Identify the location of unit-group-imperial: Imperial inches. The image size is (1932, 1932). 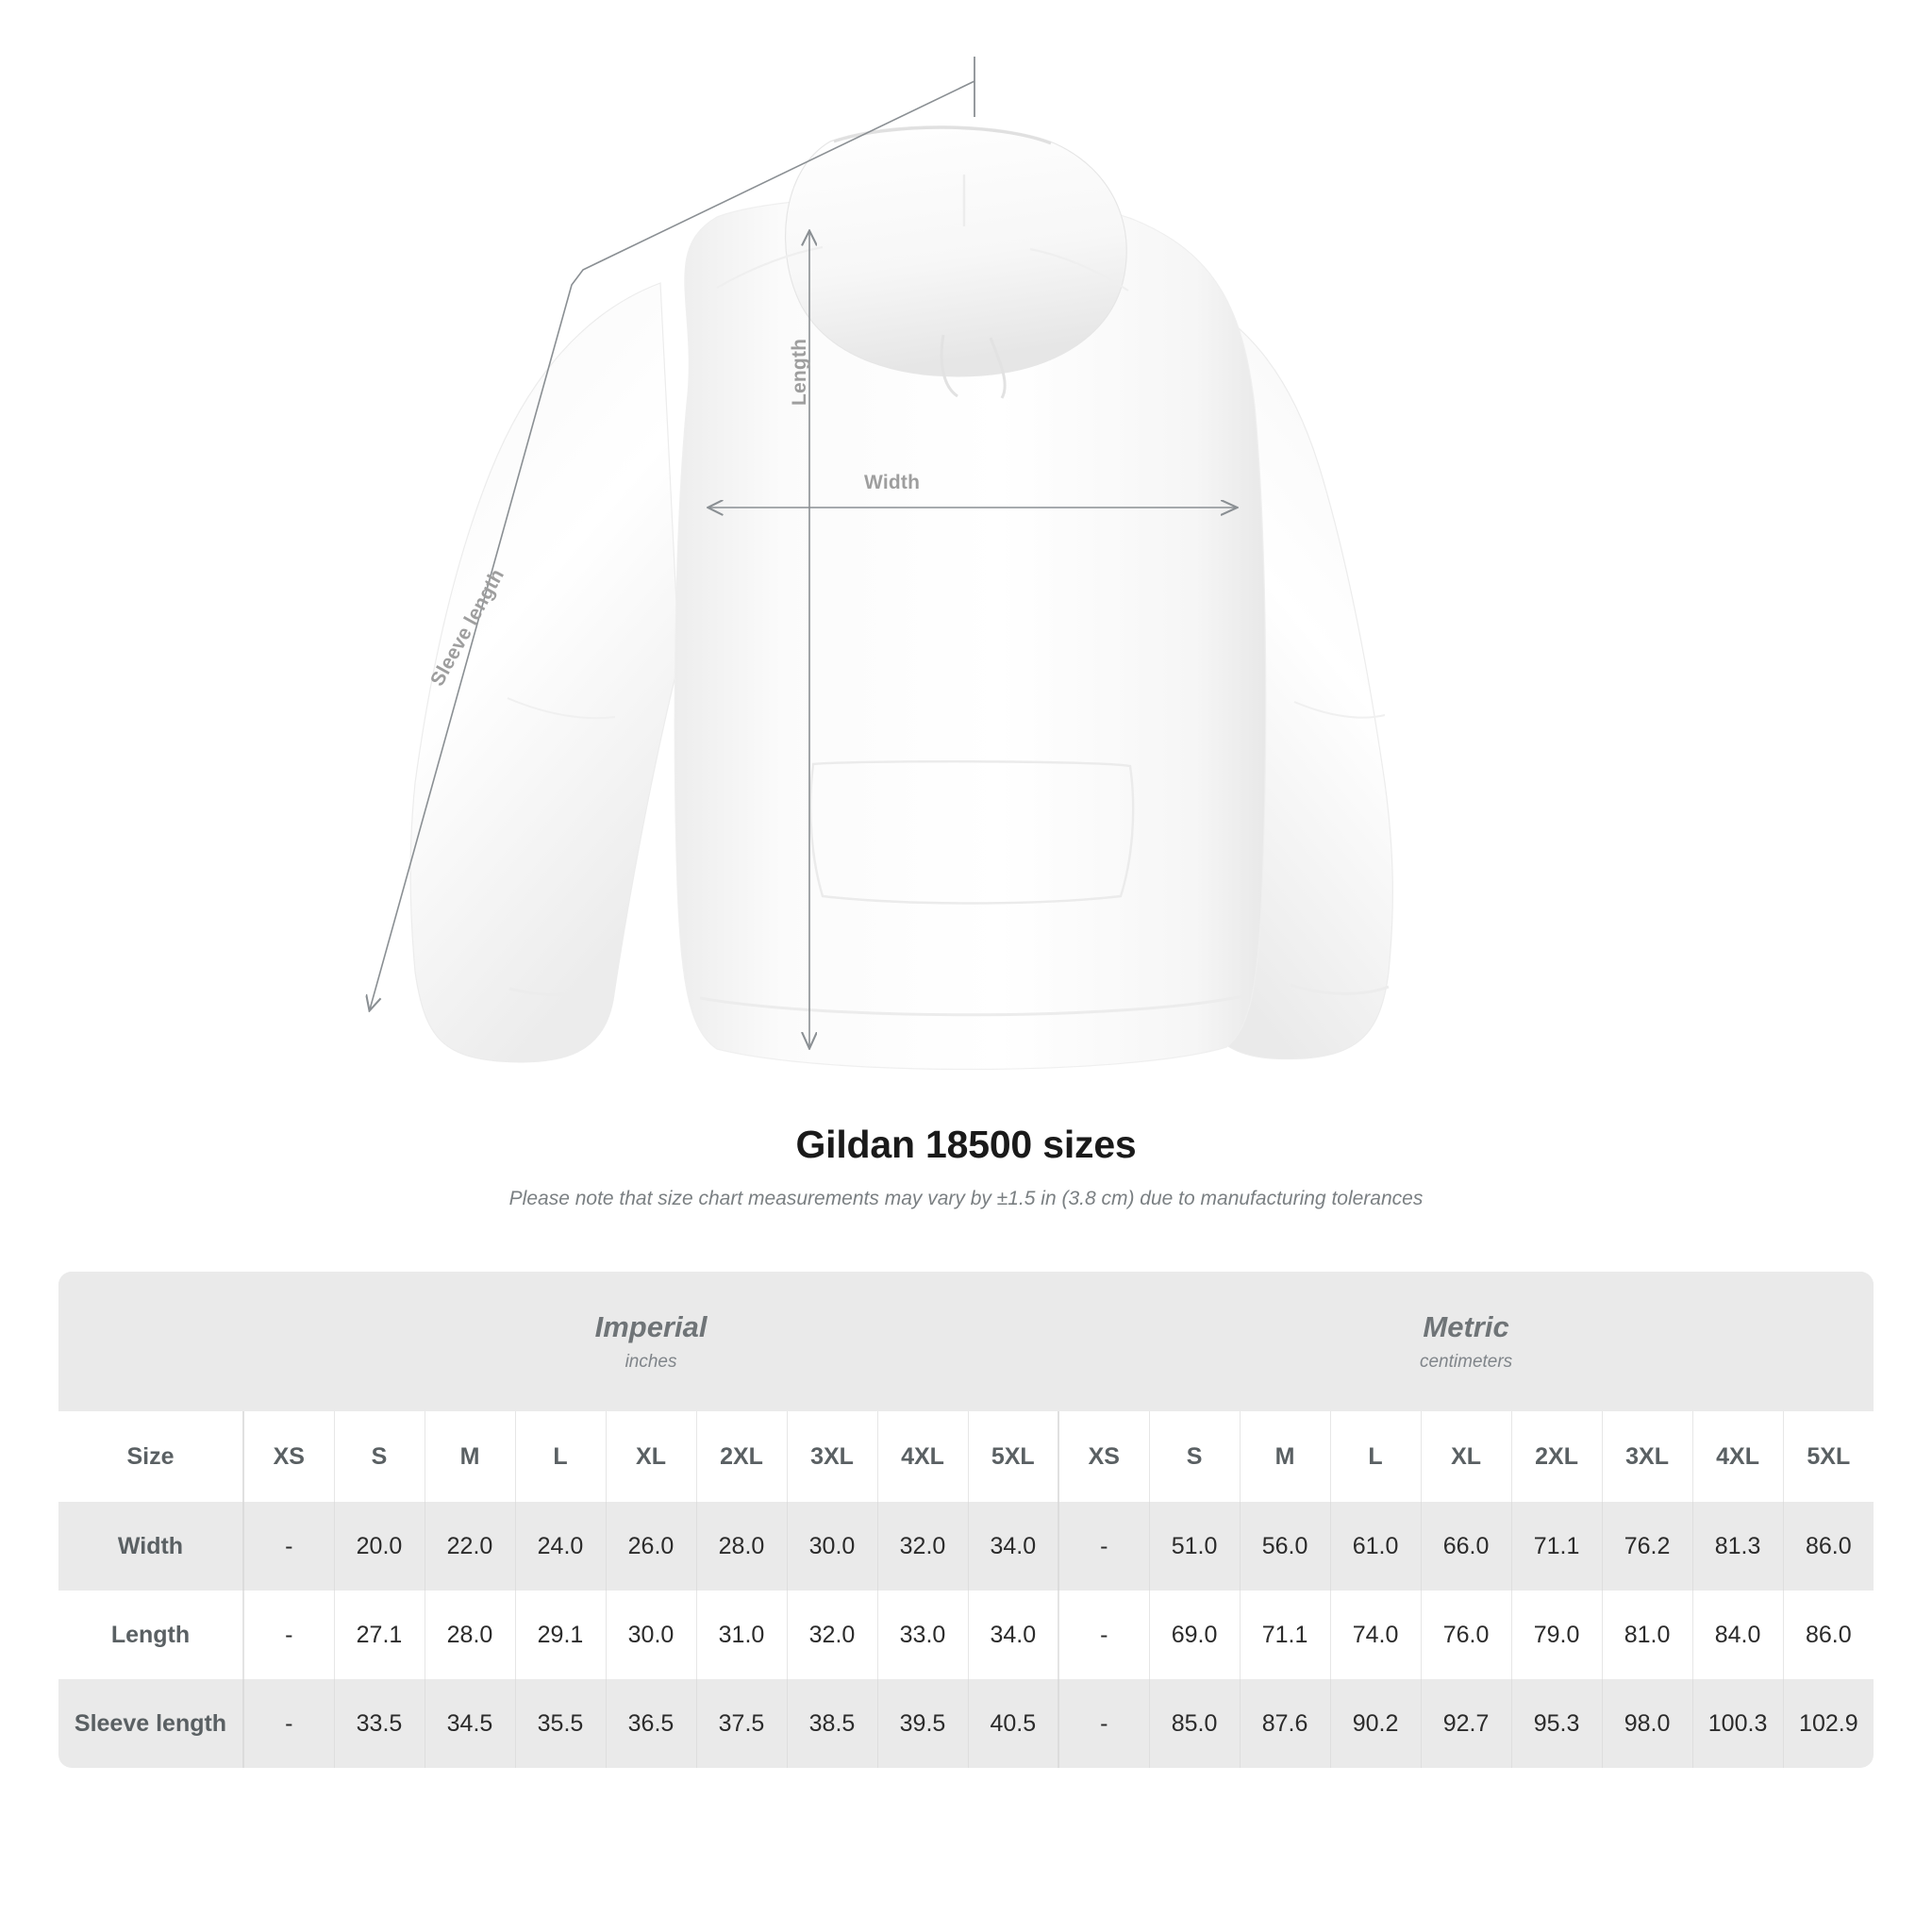
(651, 1341).